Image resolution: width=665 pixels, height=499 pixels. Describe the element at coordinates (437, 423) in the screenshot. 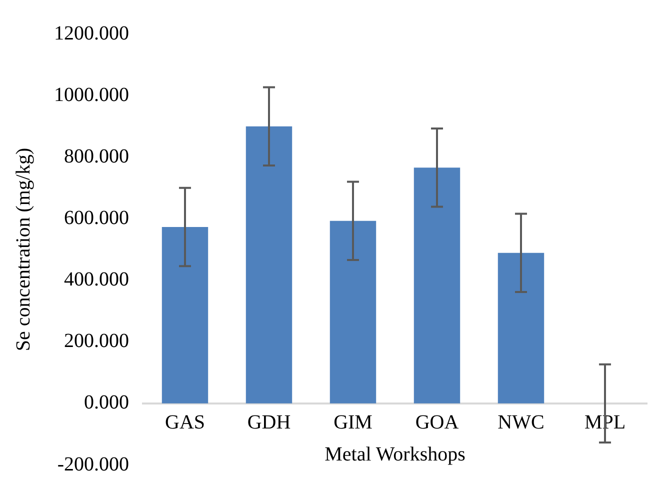

I see `x-tick-label: GOA` at that location.